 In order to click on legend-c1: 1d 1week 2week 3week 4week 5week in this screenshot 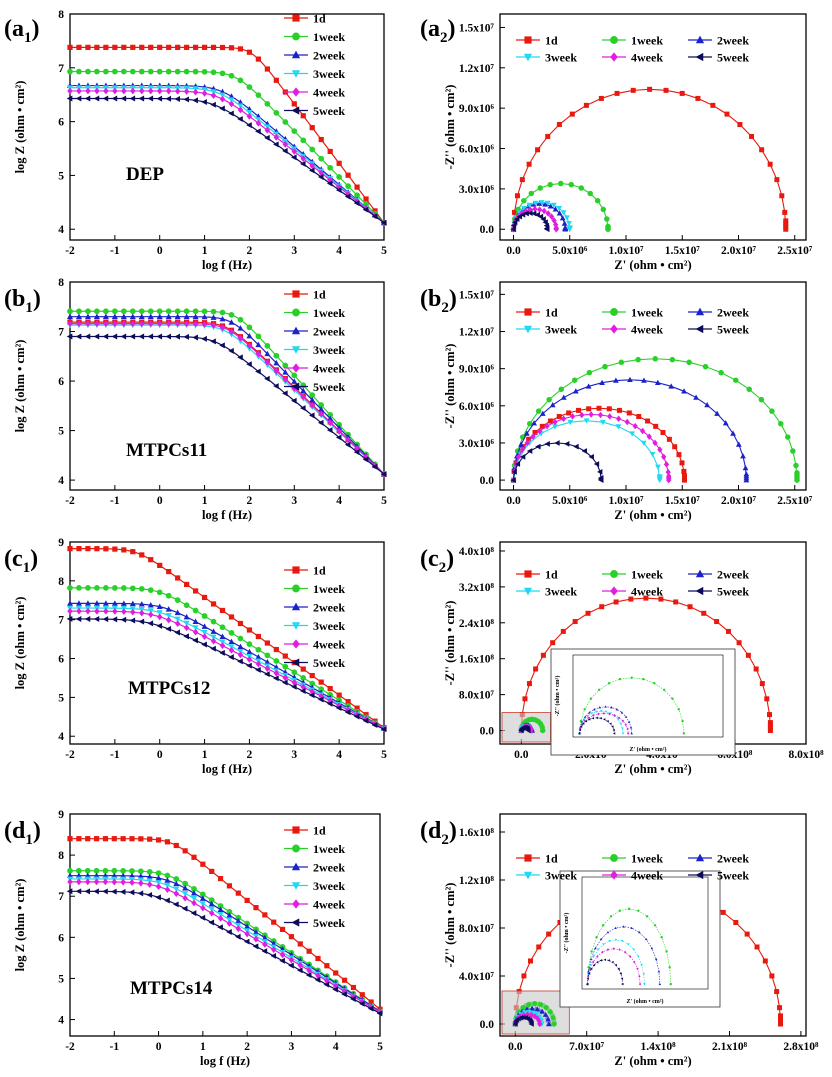, I will do `click(314, 617)`.